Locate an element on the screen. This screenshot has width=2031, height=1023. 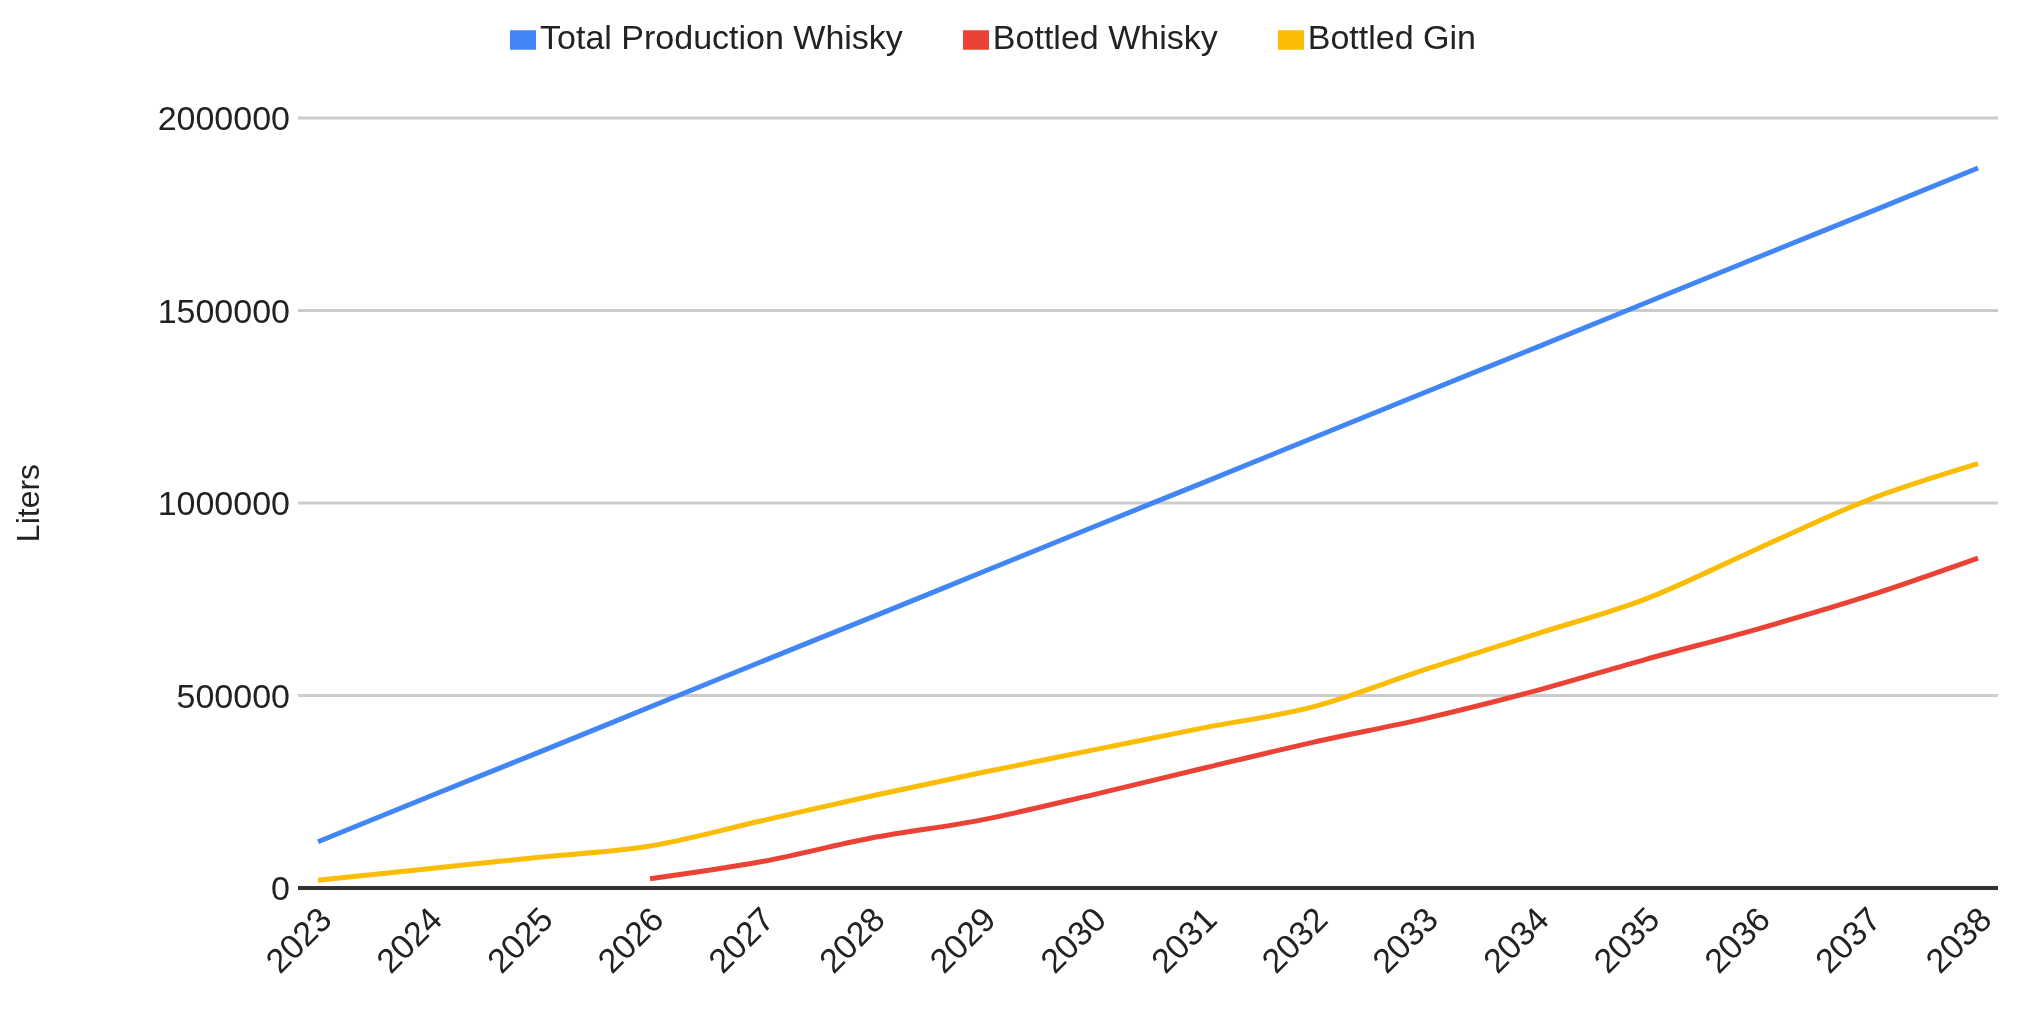
y-tick-label: 2000000 is located at coordinates (223, 118).